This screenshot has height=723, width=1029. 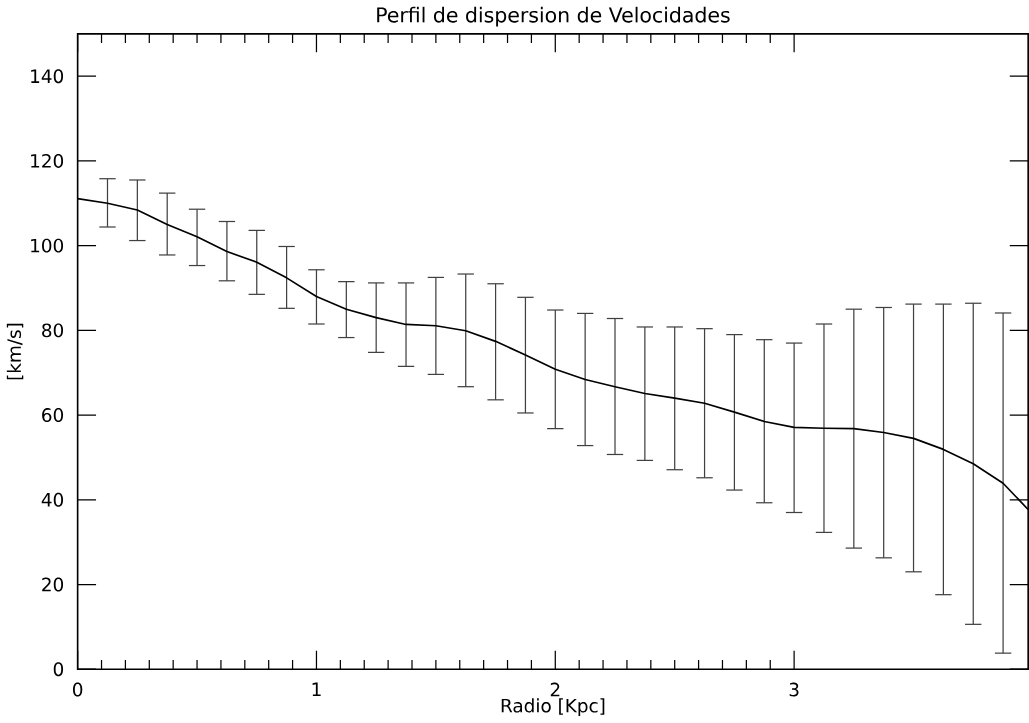 What do you see at coordinates (553, 16) in the screenshot?
I see `chart-title: Perfil de dispersion de Velocidades` at bounding box center [553, 16].